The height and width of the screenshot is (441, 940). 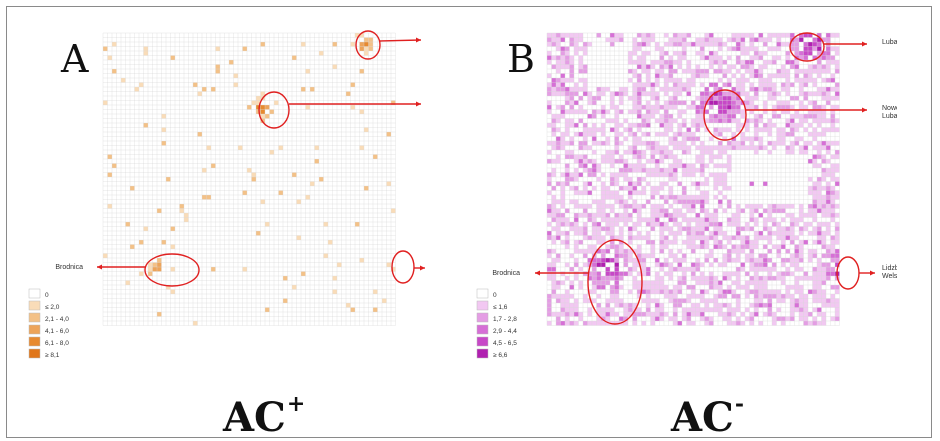 What do you see at coordinates (52, 355) in the screenshot?
I see `legend-label: ≥ 8,1` at bounding box center [52, 355].